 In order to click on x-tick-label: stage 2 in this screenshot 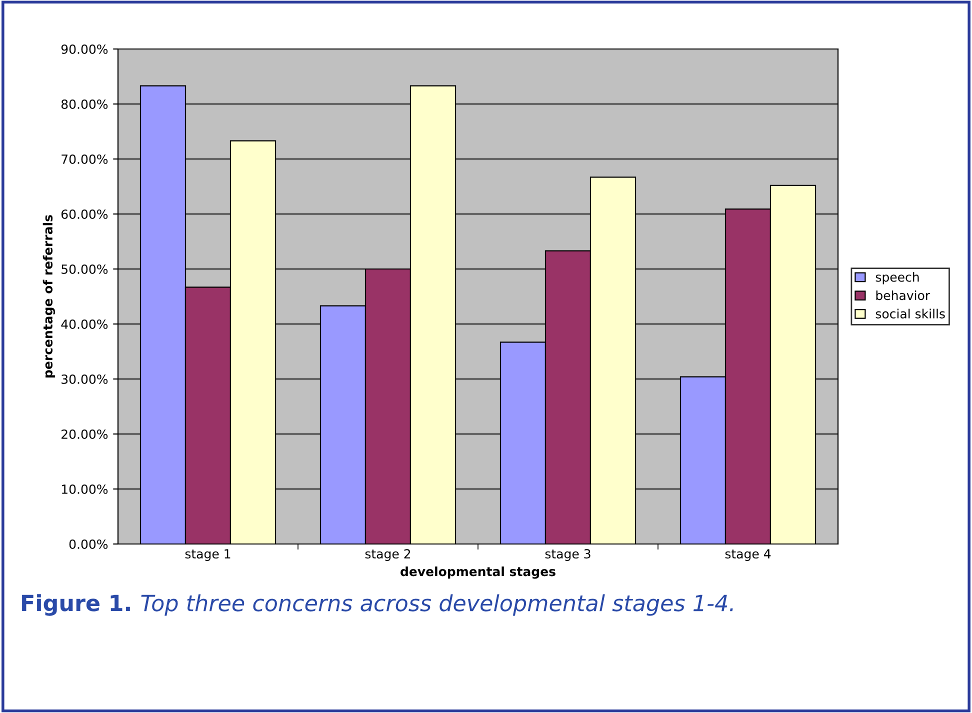, I will do `click(387, 555)`.